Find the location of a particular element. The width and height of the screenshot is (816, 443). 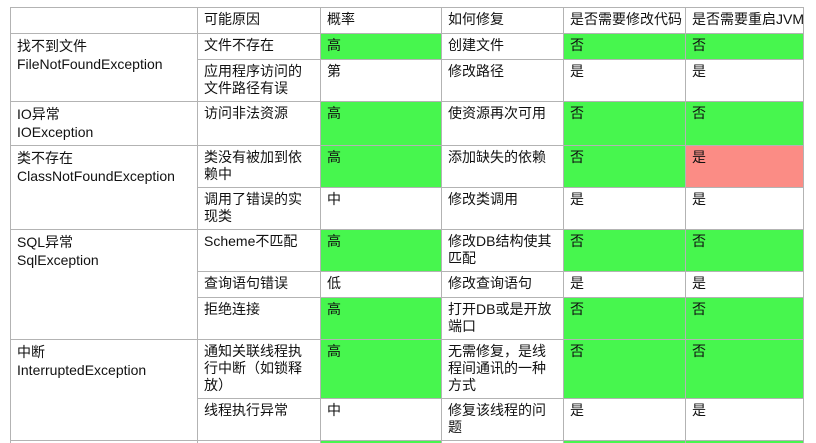

probability-cell: 第 is located at coordinates (381, 80).